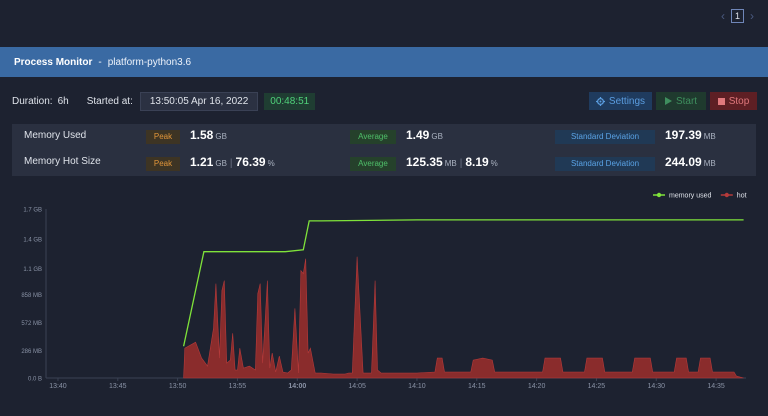 Image resolution: width=768 pixels, height=416 pixels. I want to click on y-tick-label: 572 MB, so click(31, 324).